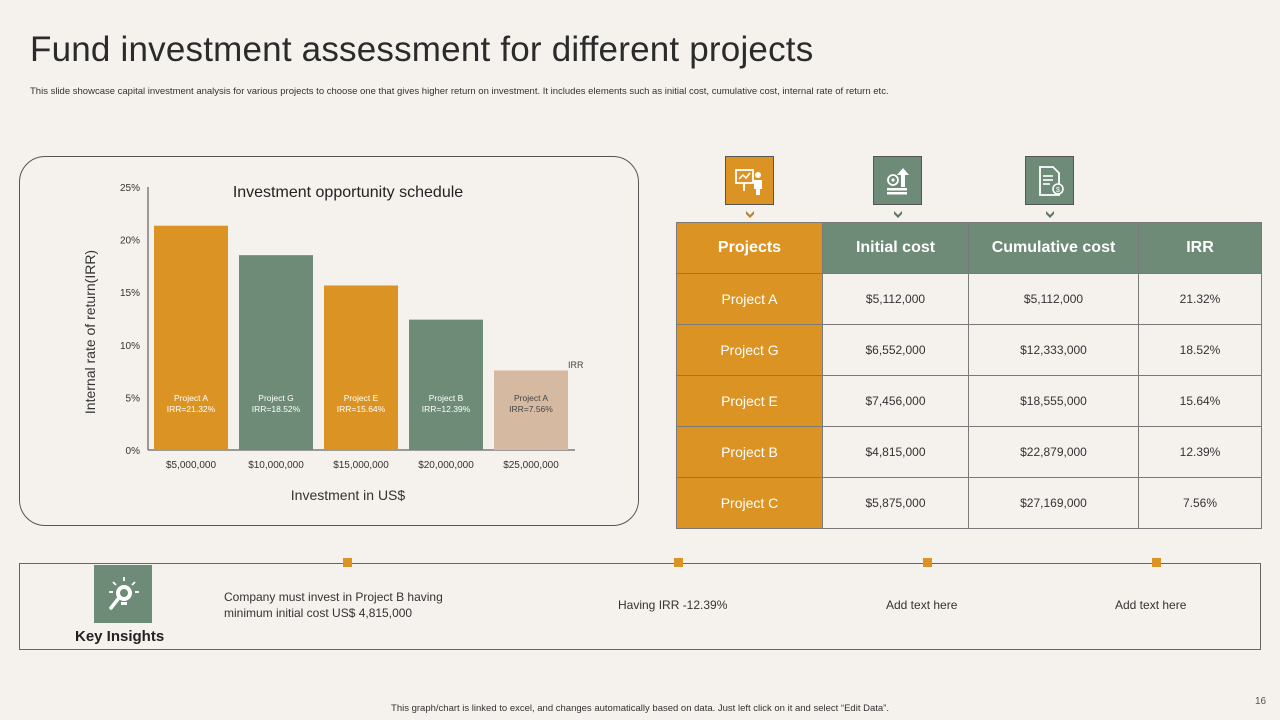  Describe the element at coordinates (446, 398) in the screenshot. I see `bar-project-label: Project B` at that location.